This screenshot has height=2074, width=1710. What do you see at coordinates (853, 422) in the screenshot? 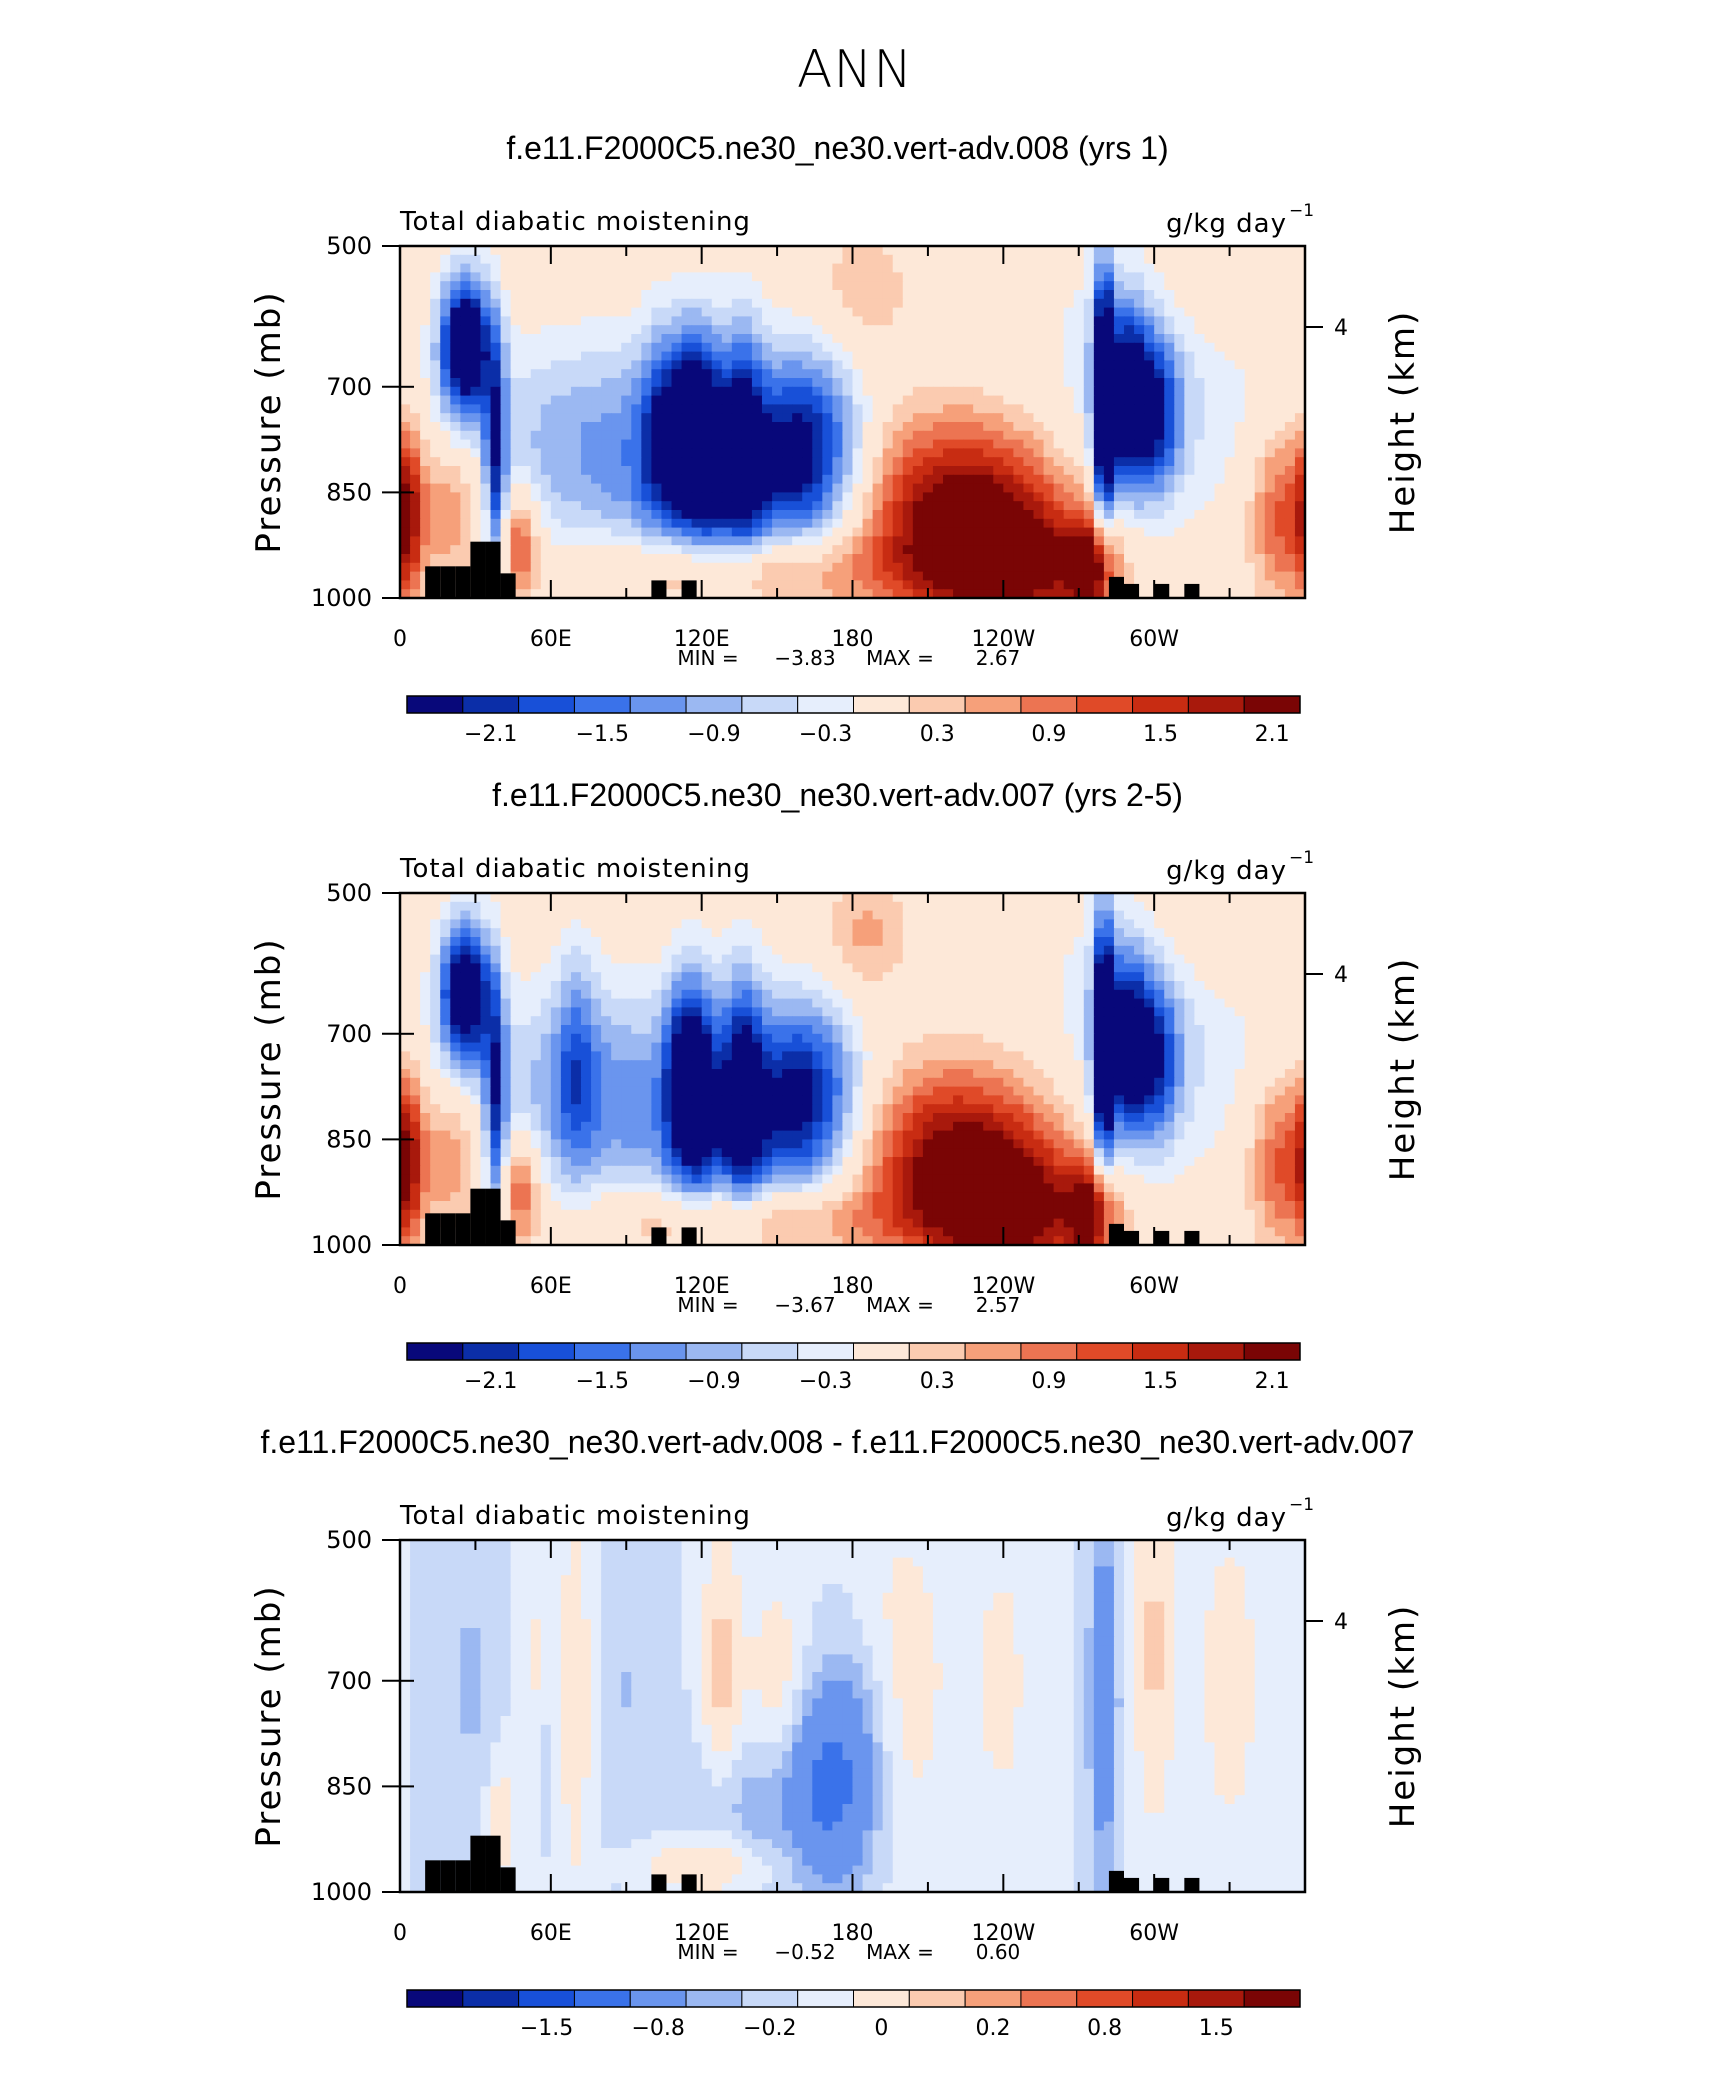
I see `heatmap-cells` at bounding box center [853, 422].